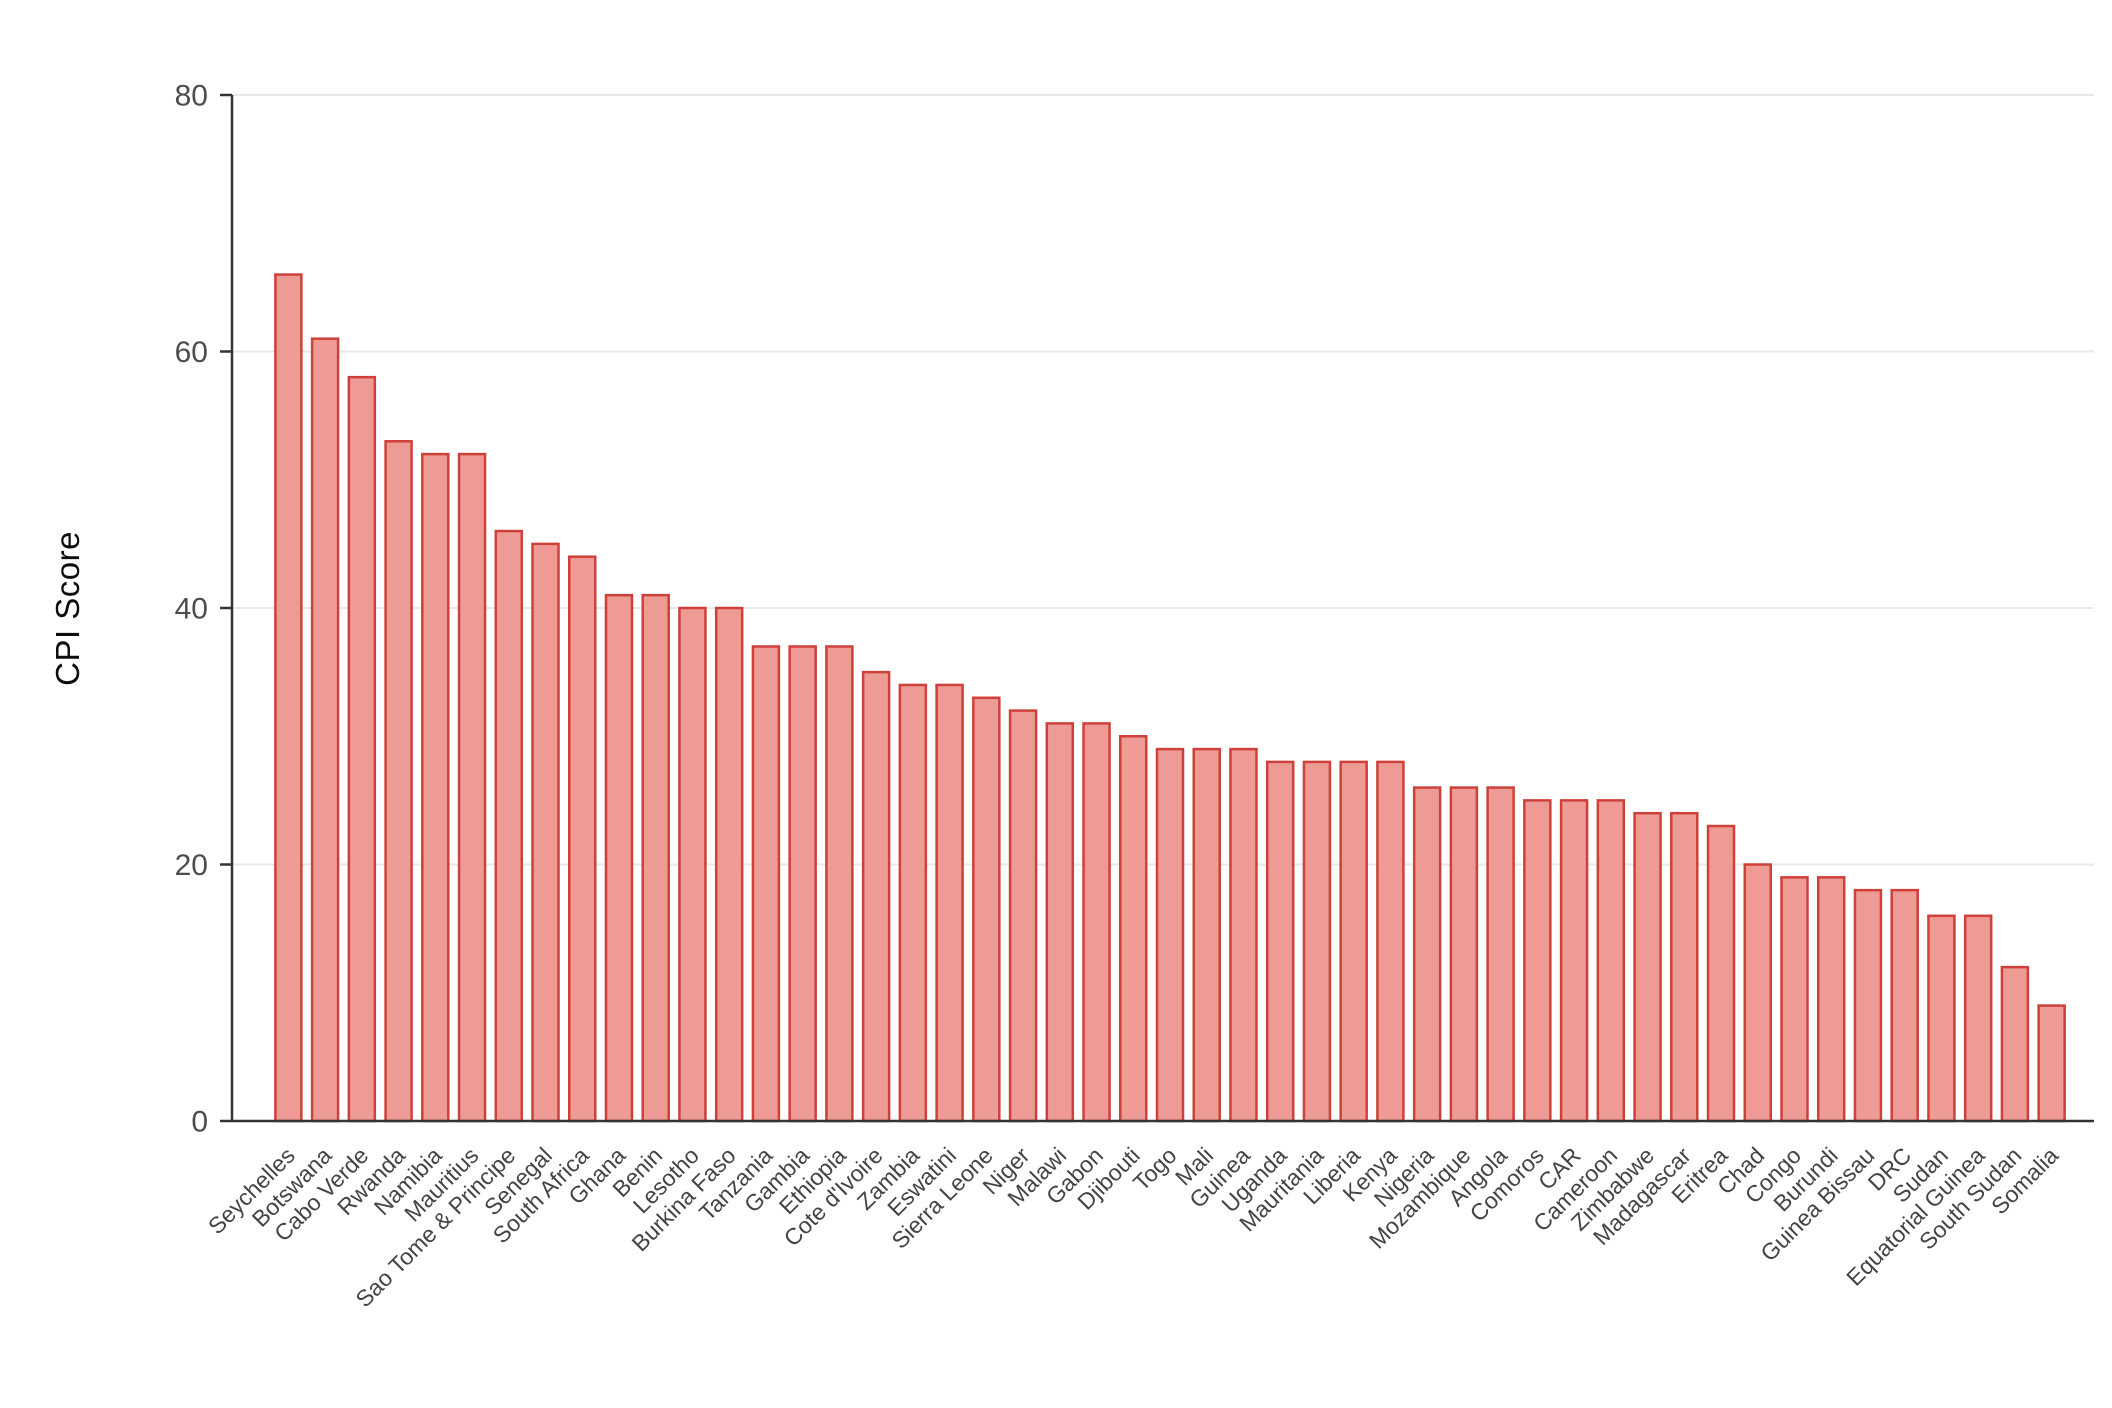  Describe the element at coordinates (191, 609) in the screenshot. I see `y-tick-label: 40` at that location.